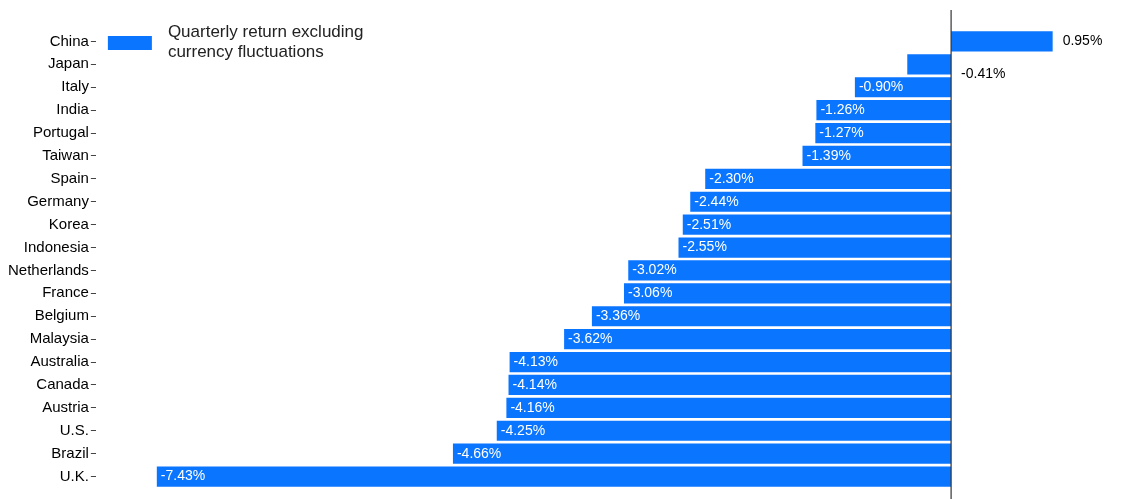 The height and width of the screenshot is (499, 1130). I want to click on data-label: -2.55%, so click(704, 246).